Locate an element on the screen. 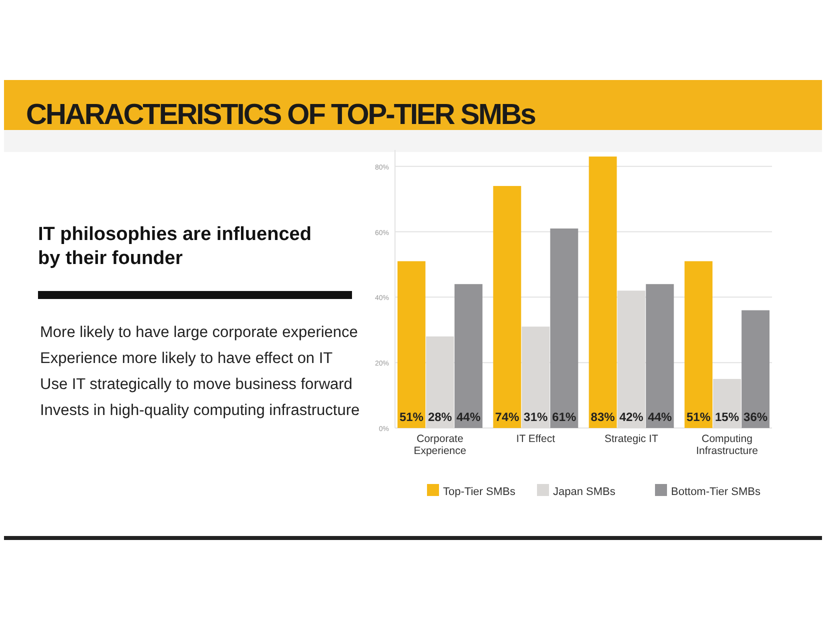 The width and height of the screenshot is (826, 620). text: Use IT strategically to move business forward is located at coordinates (196, 384).